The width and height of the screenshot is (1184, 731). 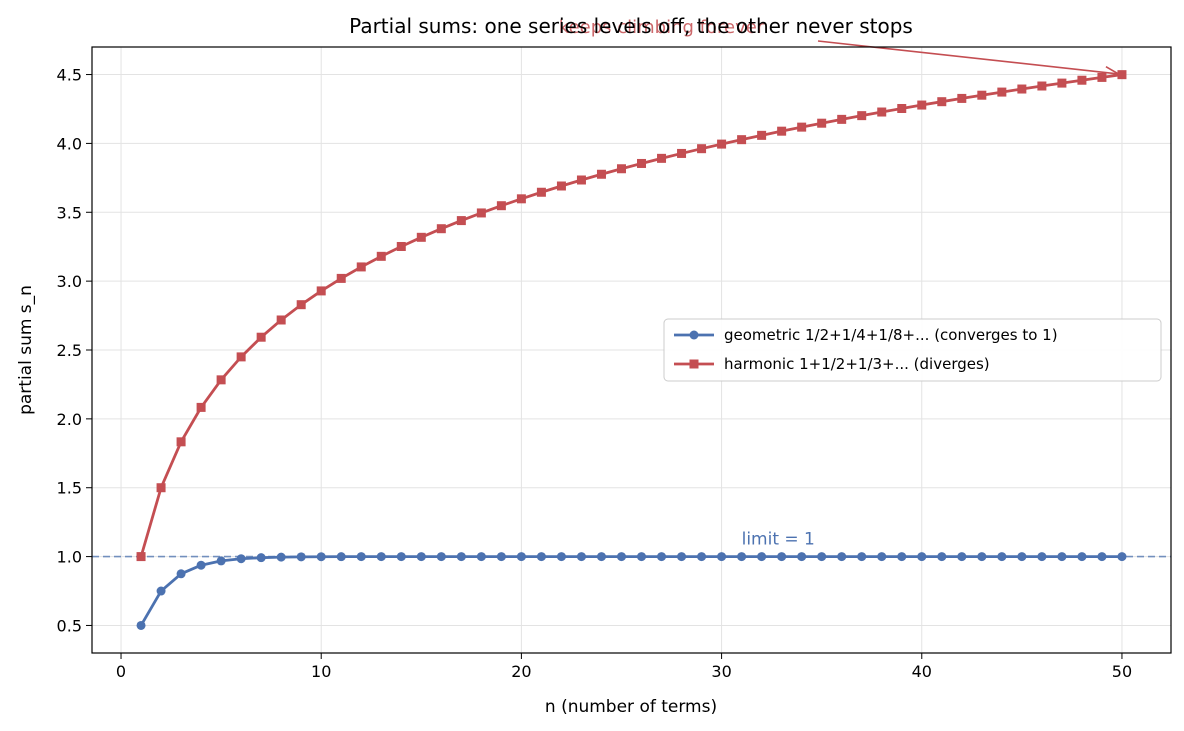 I want to click on y-tick-label: 1.5, so click(x=69, y=488).